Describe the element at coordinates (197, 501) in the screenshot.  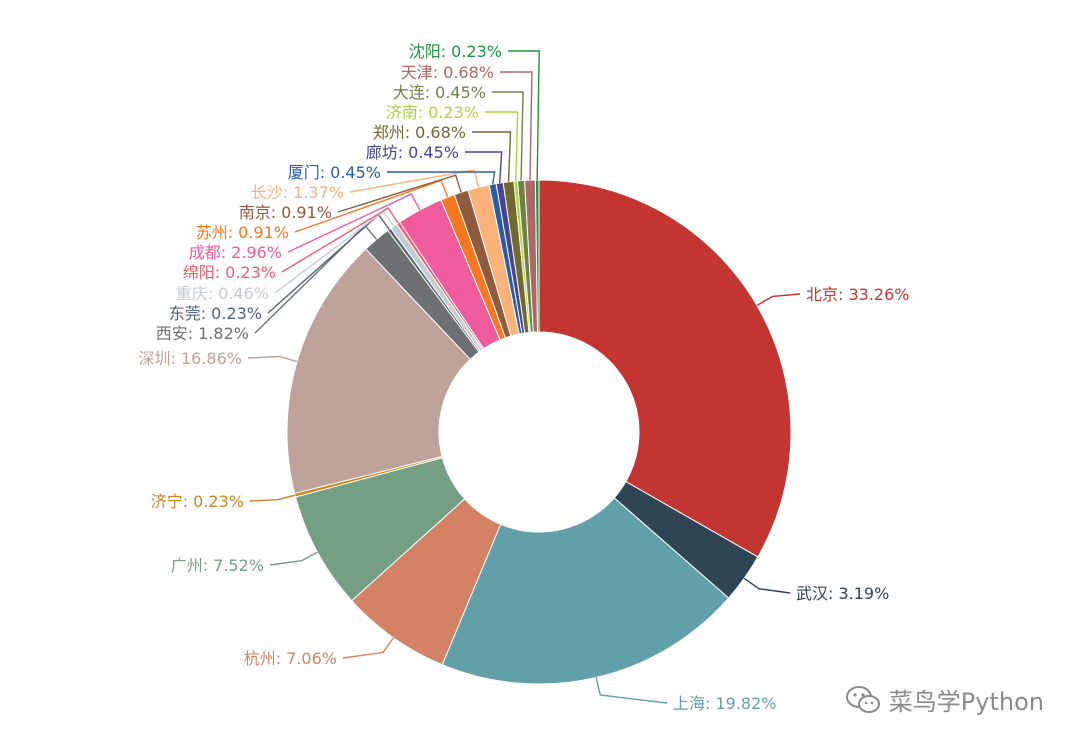
I see `slice-label-5: 济宁: 0.23%` at that location.